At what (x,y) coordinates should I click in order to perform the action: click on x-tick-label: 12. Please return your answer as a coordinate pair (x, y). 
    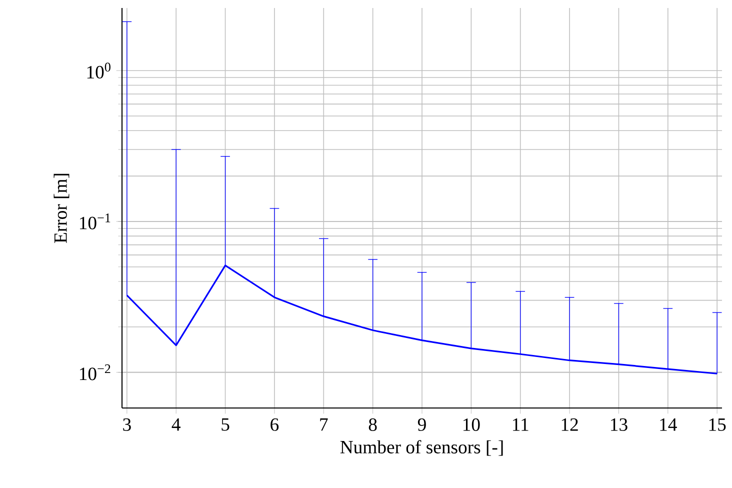
    Looking at the image, I should click on (570, 424).